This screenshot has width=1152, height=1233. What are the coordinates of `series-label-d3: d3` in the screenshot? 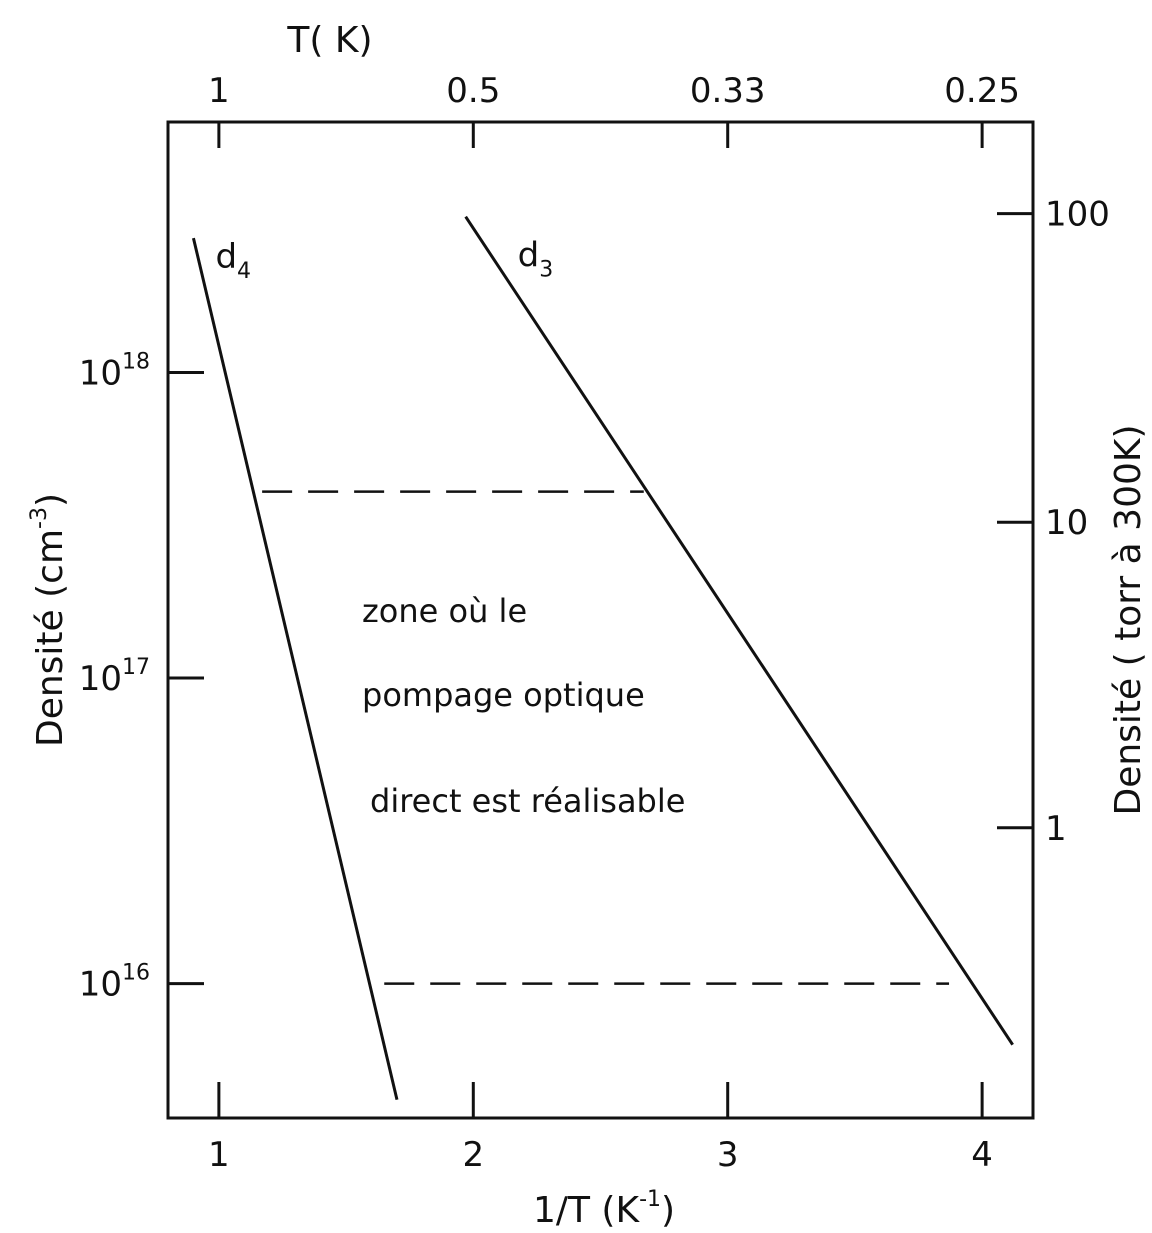 It's located at (536, 259).